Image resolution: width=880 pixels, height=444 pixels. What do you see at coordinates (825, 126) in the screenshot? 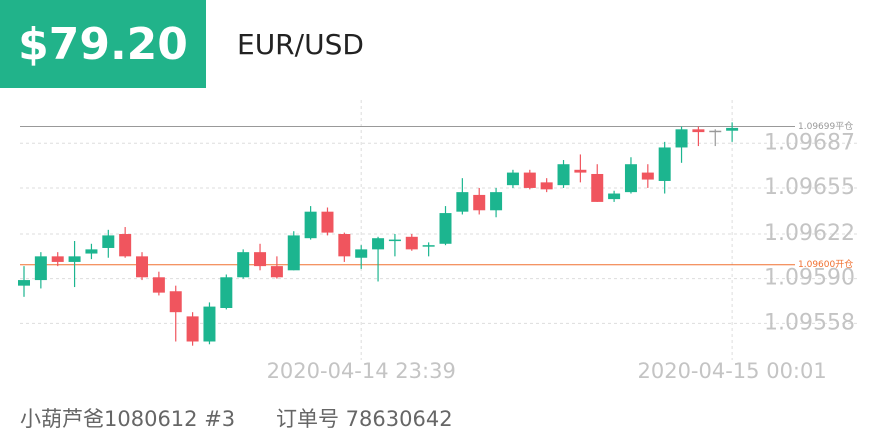
I see `ref-label: 1.09699平仓` at bounding box center [825, 126].